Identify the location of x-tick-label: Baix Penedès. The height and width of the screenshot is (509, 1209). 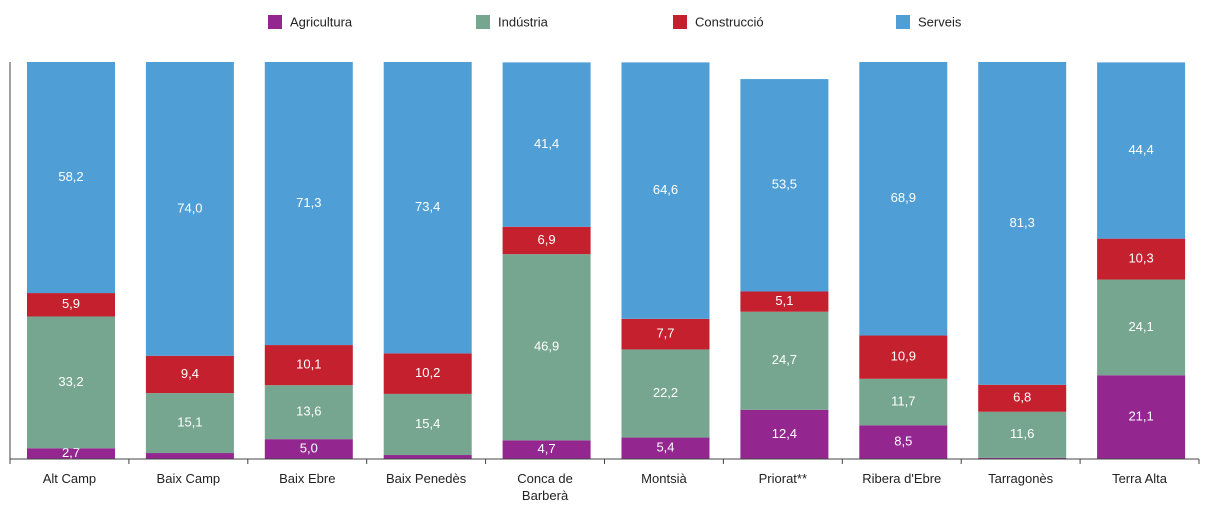
(426, 478).